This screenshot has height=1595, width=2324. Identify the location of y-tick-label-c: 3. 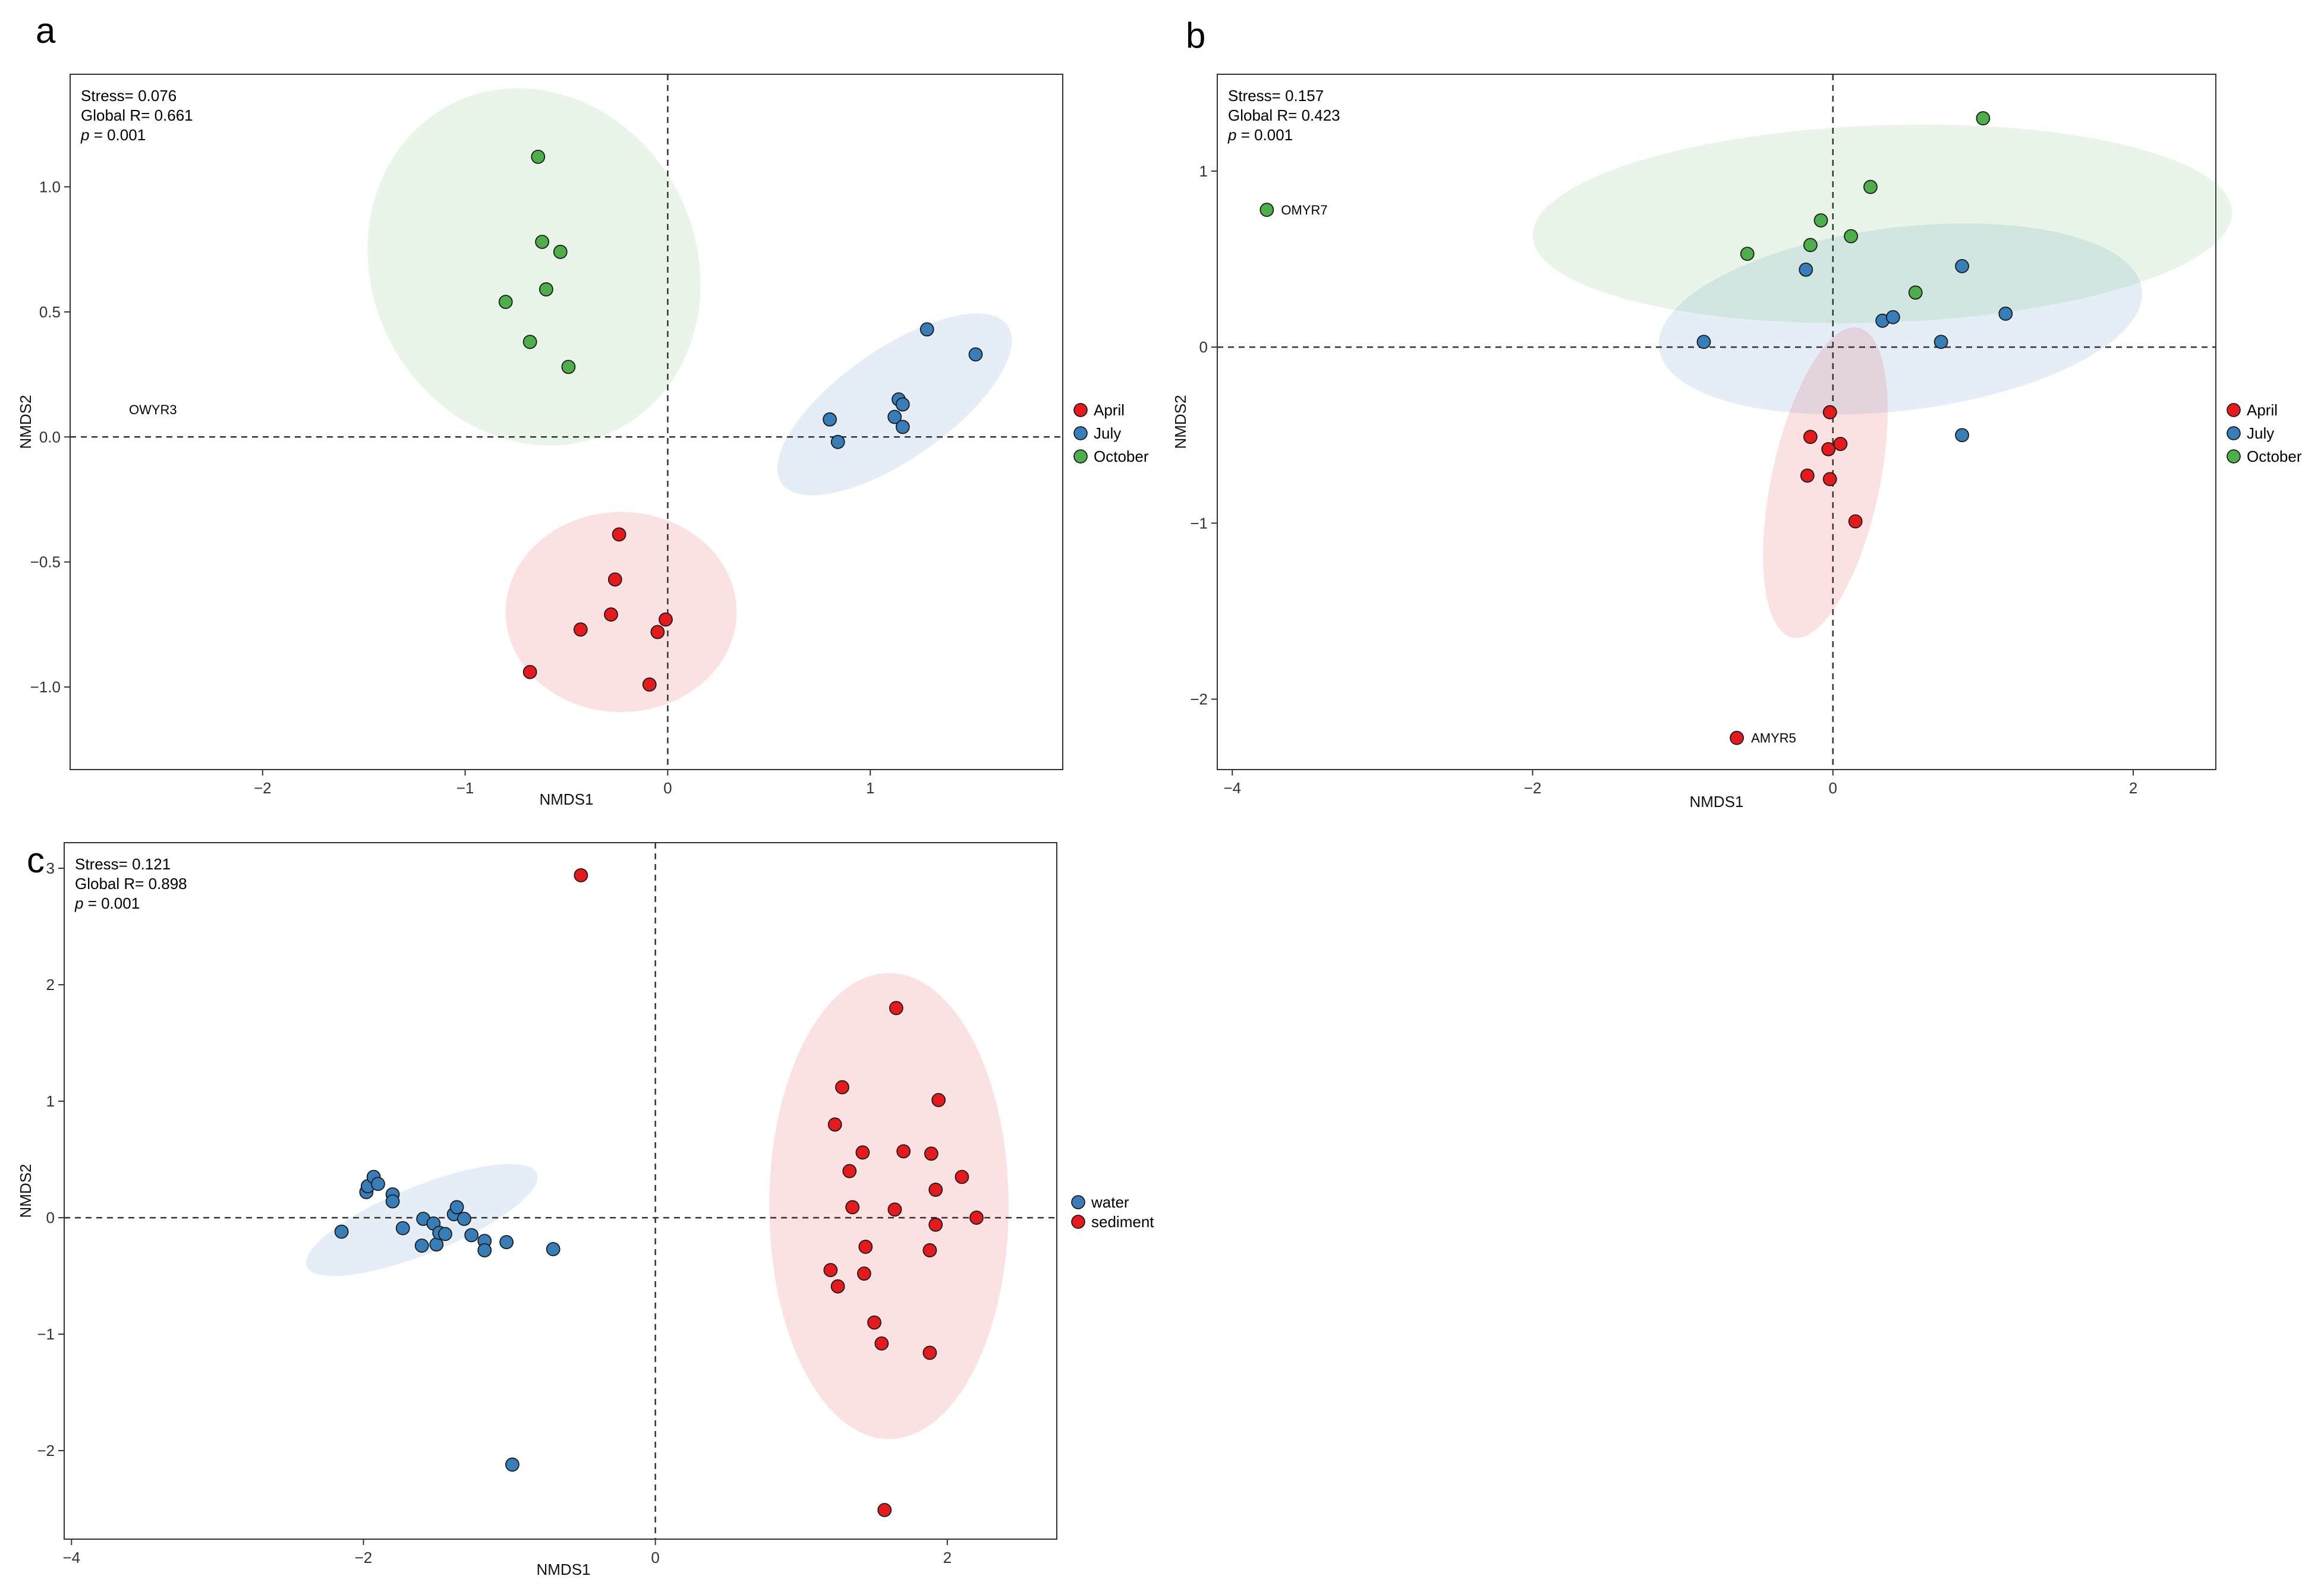
(50, 868).